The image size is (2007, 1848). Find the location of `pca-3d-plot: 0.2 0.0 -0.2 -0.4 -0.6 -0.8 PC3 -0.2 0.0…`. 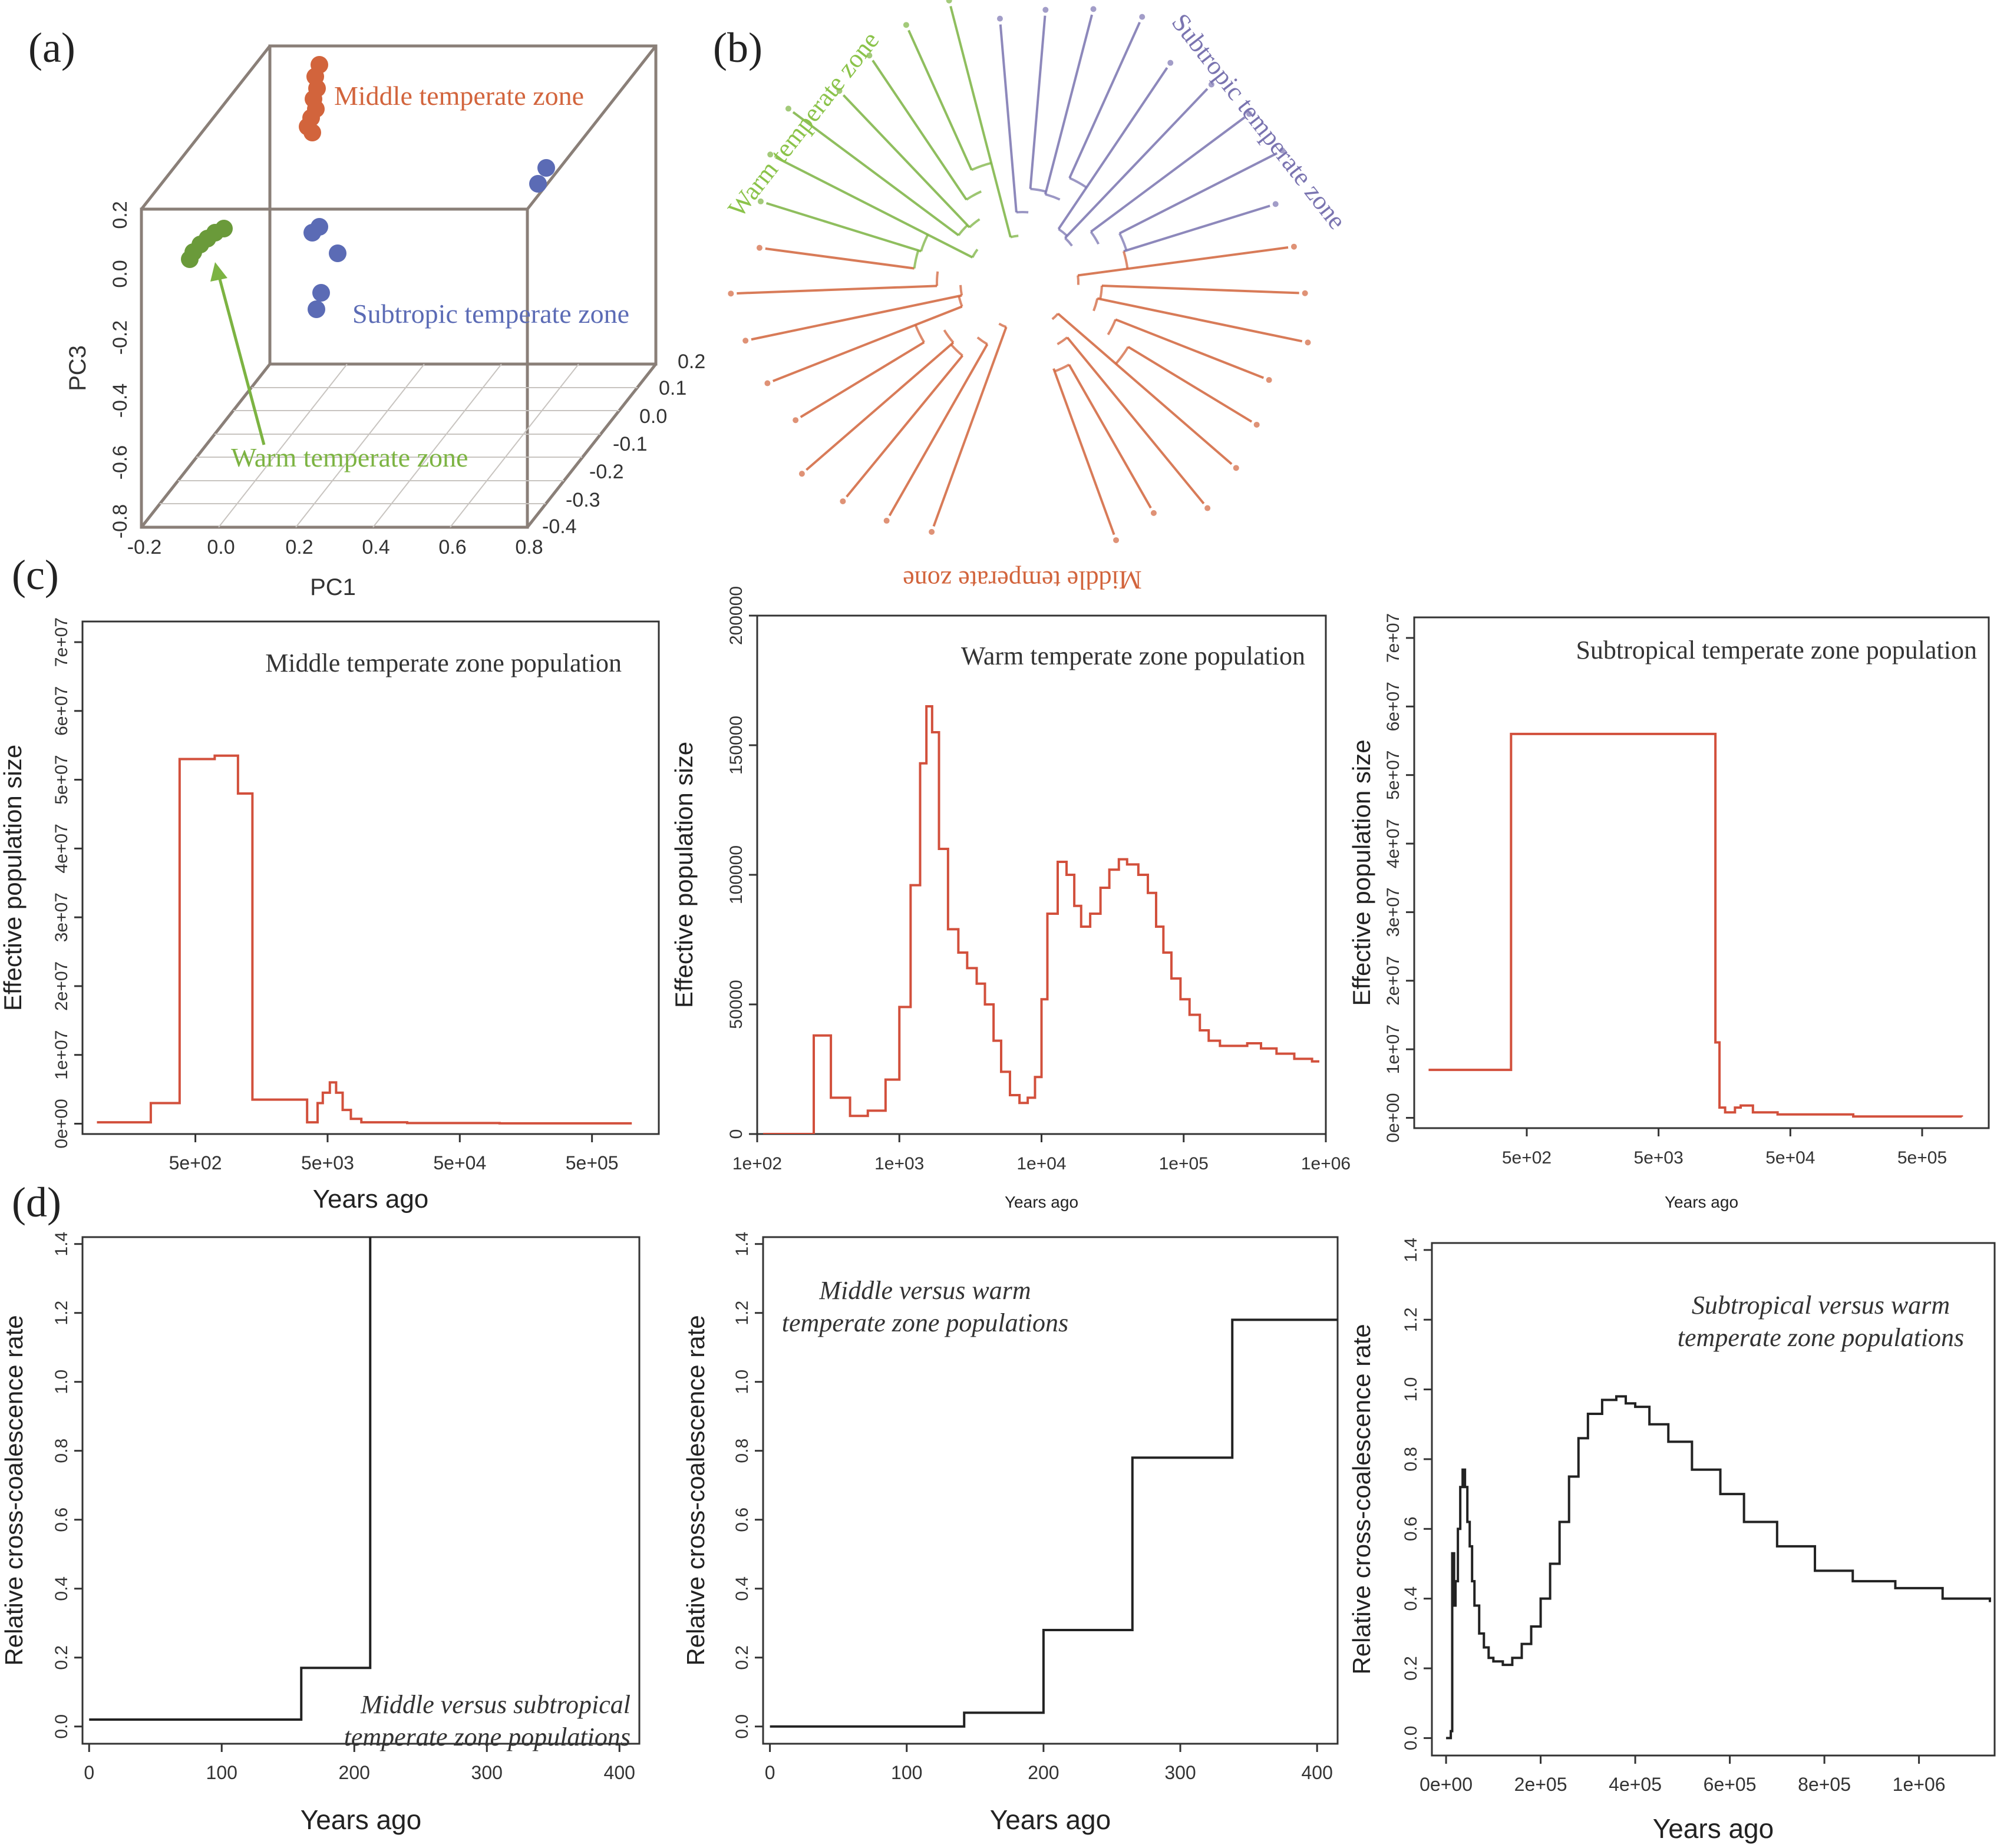

pca-3d-plot: 0.2 0.0 -0.2 -0.4 -0.6 -0.8 PC3 -0.2 0.0… is located at coordinates (385, 322).